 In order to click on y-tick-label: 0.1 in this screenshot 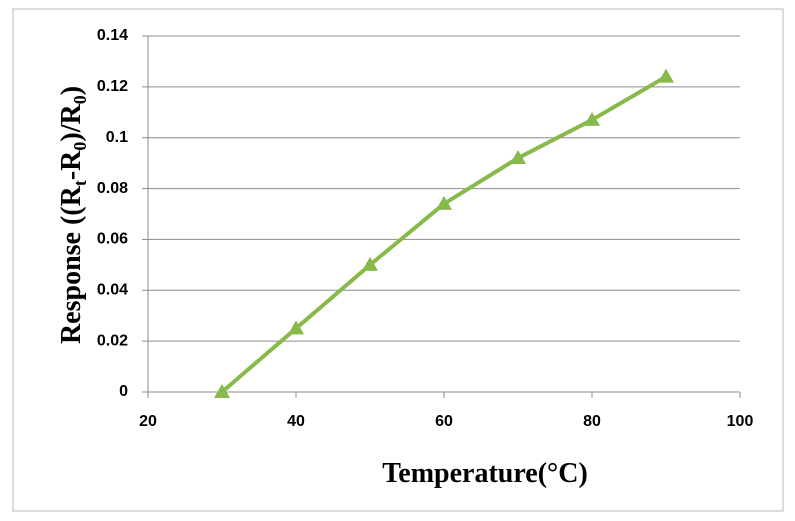, I will do `click(117, 137)`.